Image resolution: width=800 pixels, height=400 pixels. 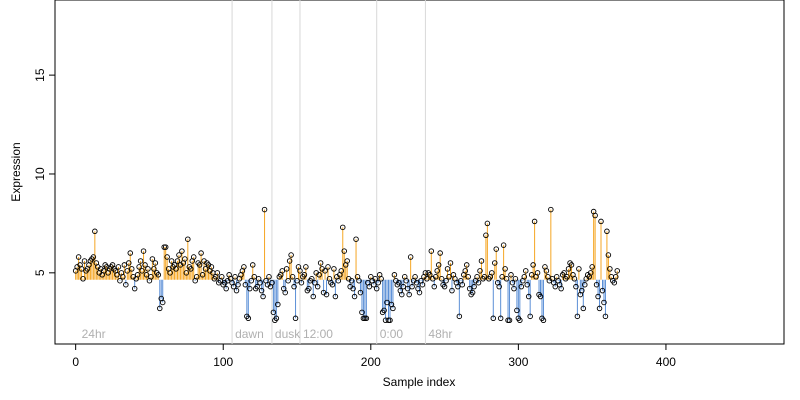 I want to click on x-tick-label: 0, so click(x=75, y=362).